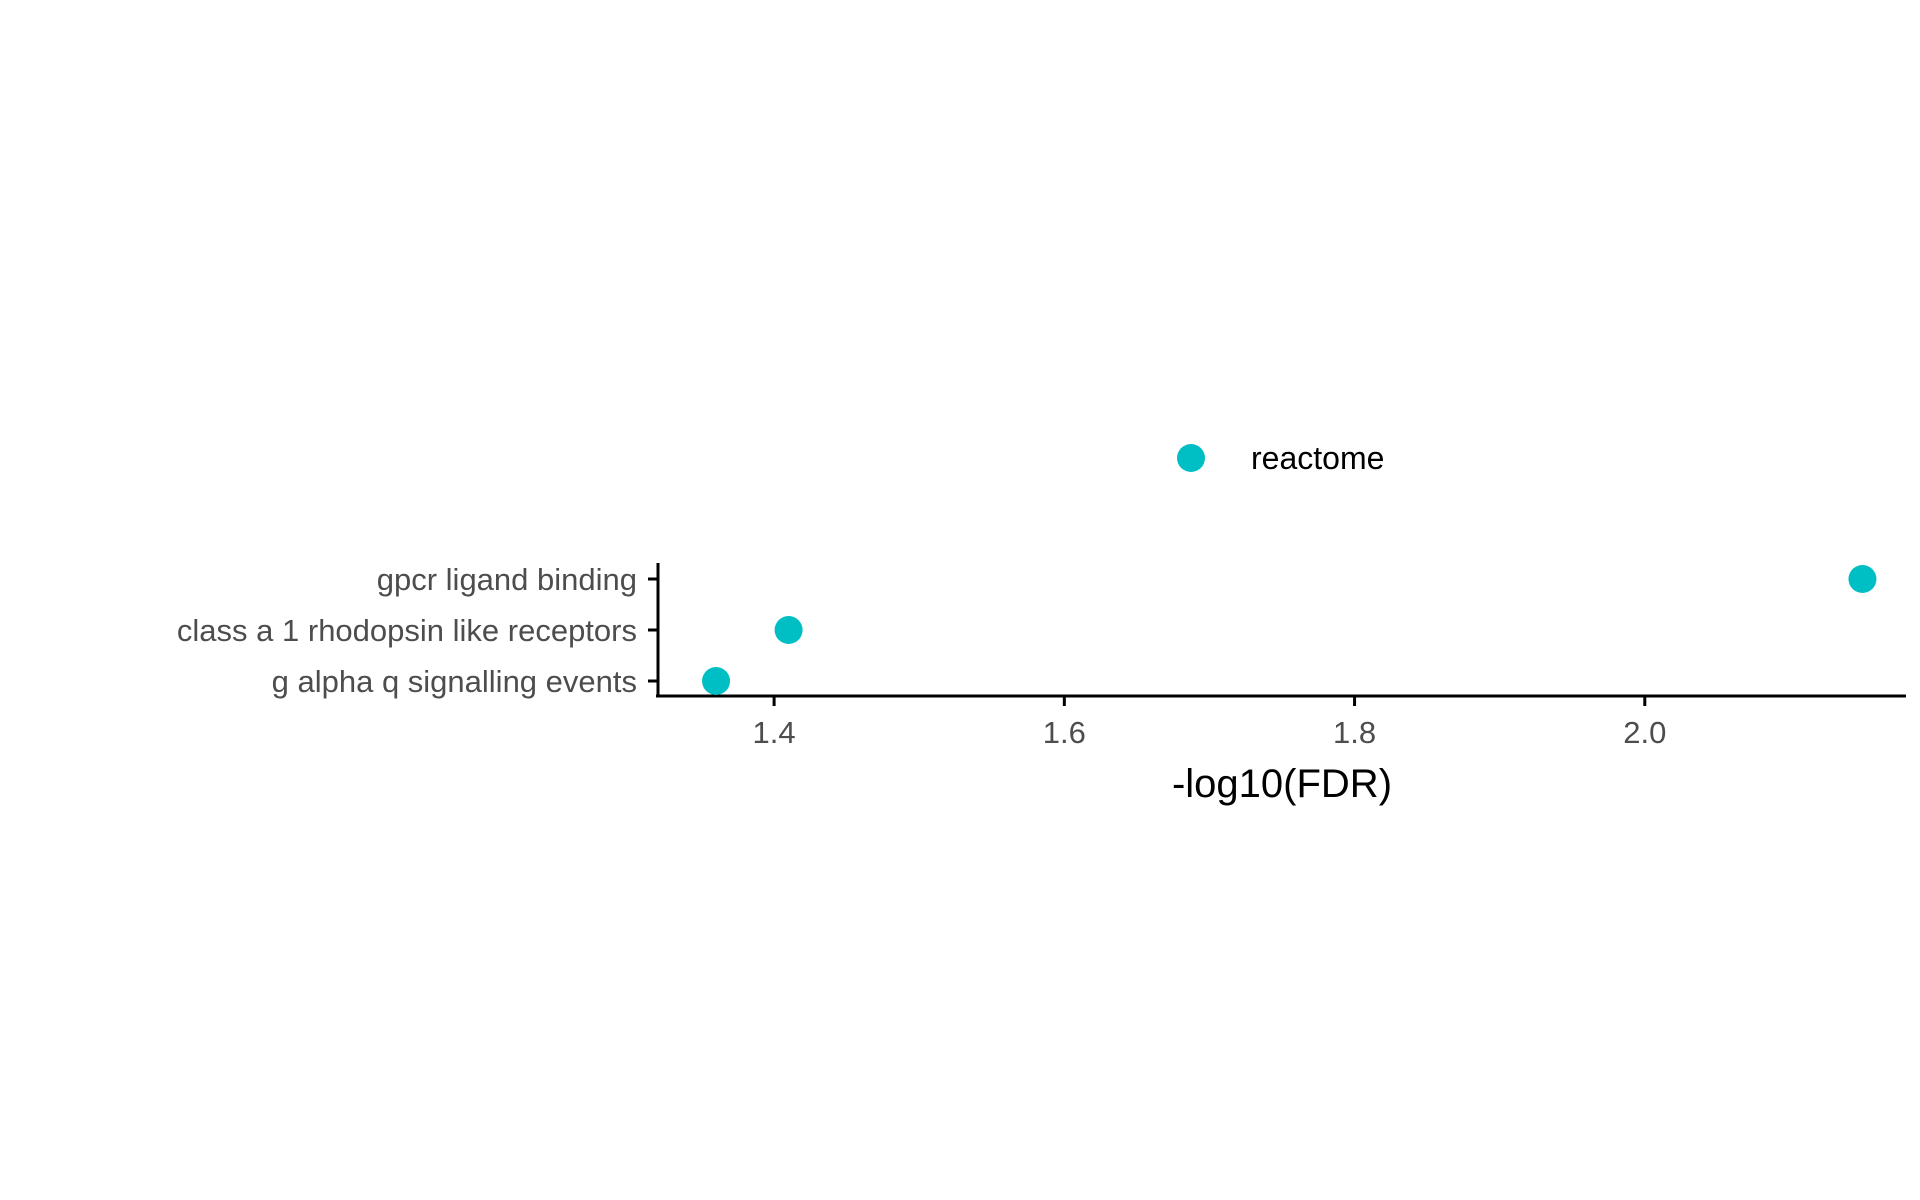 The width and height of the screenshot is (1920, 1200). What do you see at coordinates (1317, 458) in the screenshot?
I see `legend-label-reactome: reactome` at bounding box center [1317, 458].